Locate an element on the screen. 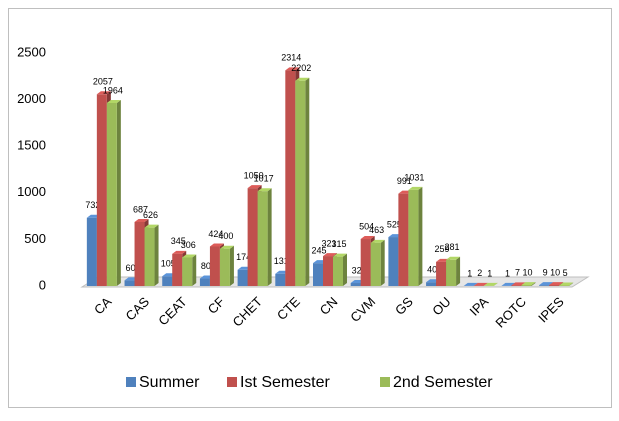 The height and width of the screenshot is (421, 619). data-label: 306 is located at coordinates (188, 245).